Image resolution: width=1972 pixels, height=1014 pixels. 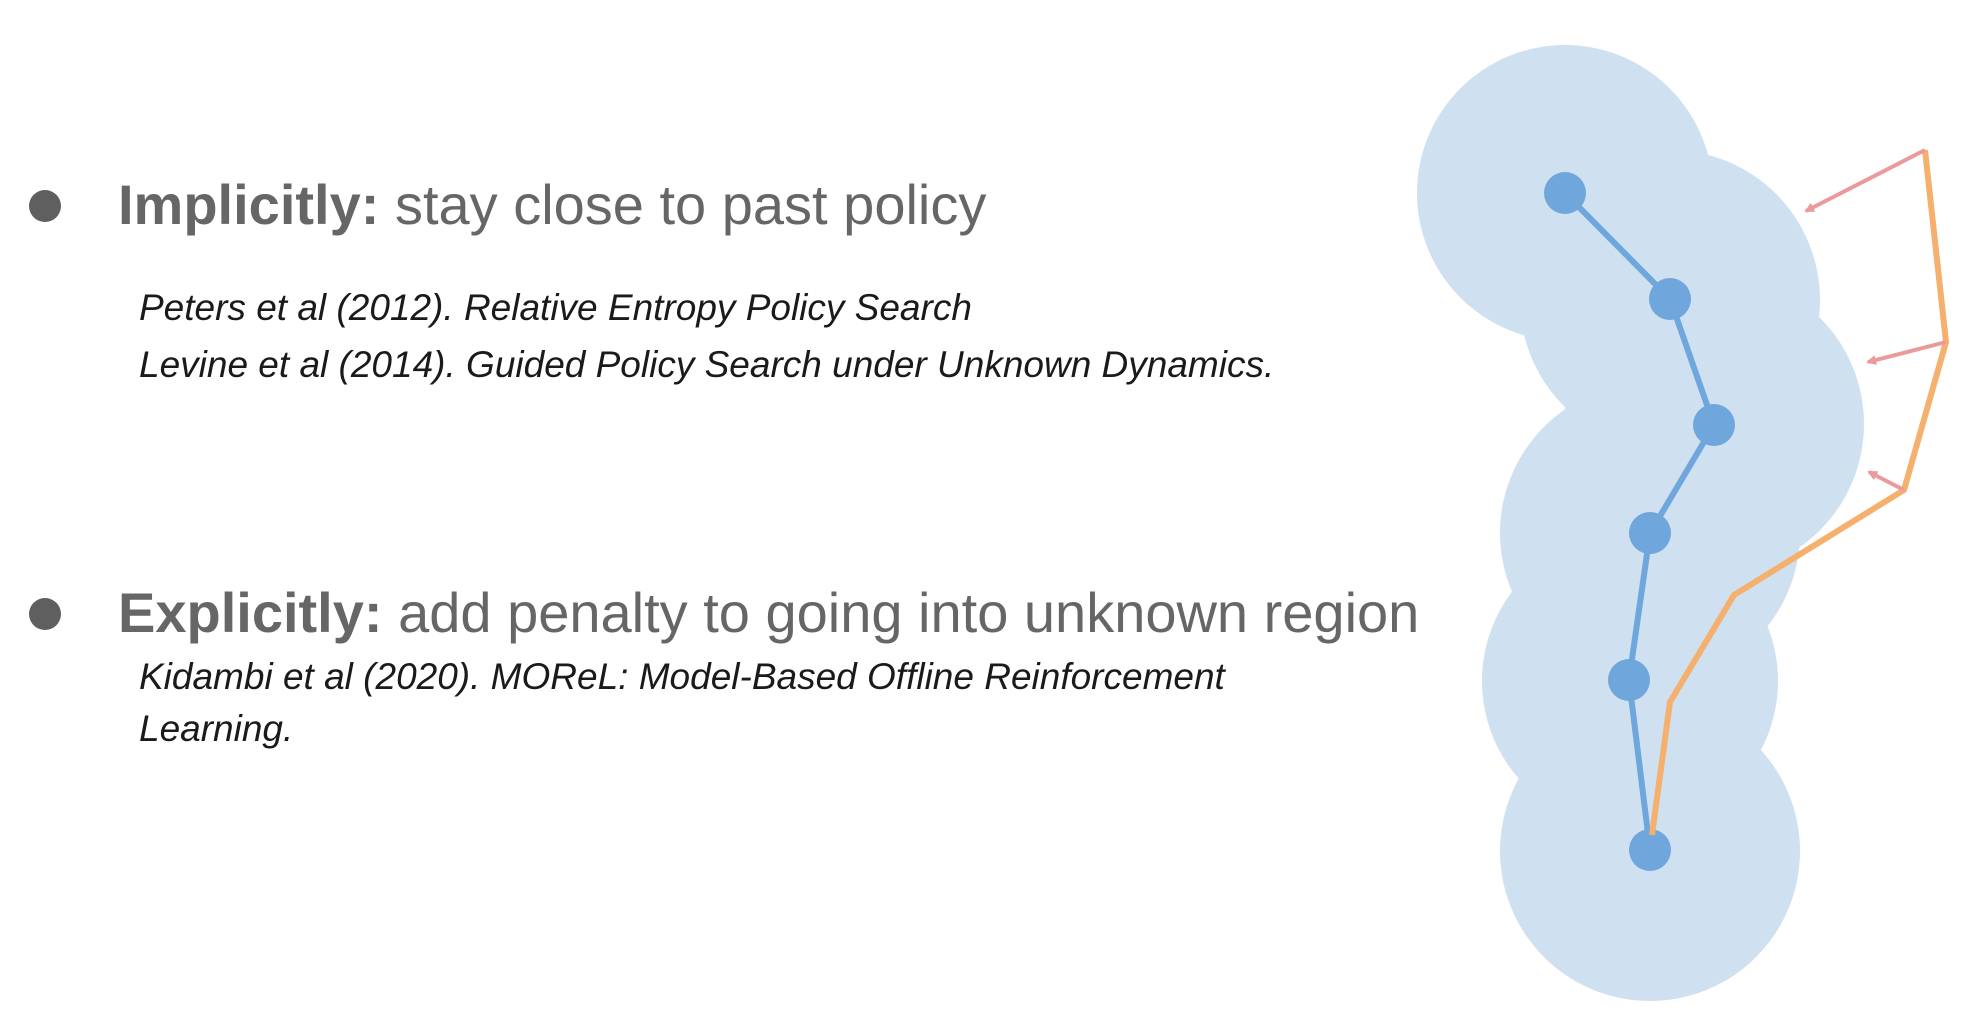 What do you see at coordinates (901, 612) in the screenshot?
I see `bullet-explicit-text: add penalty to going into unknown region` at bounding box center [901, 612].